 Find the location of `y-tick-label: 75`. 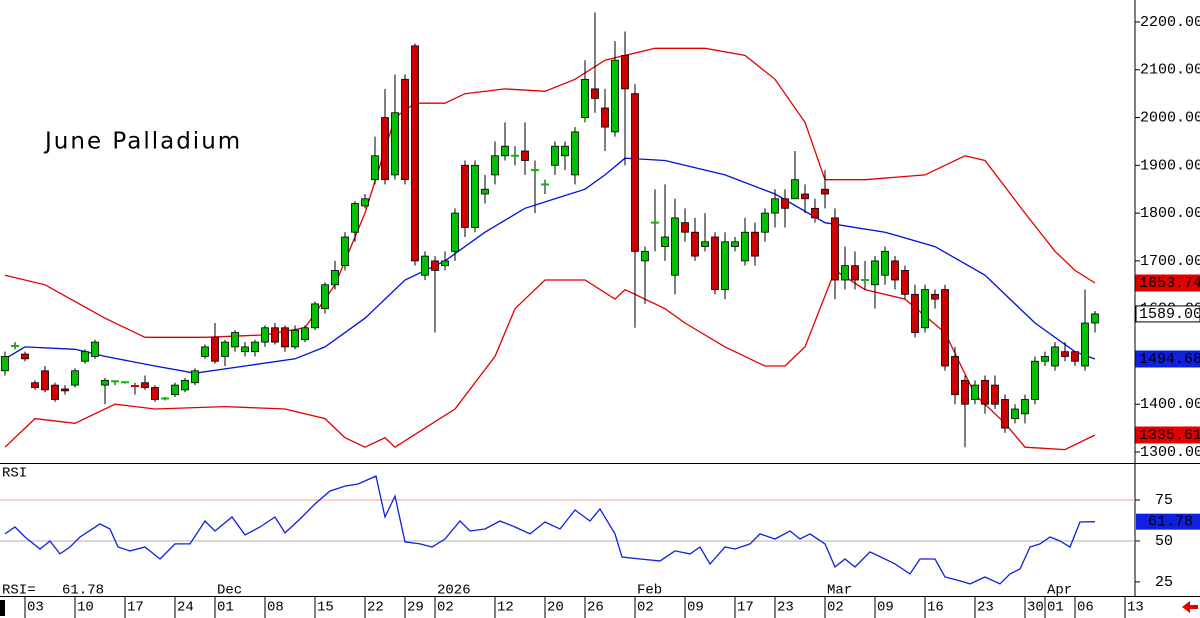

y-tick-label: 75 is located at coordinates (1164, 500).